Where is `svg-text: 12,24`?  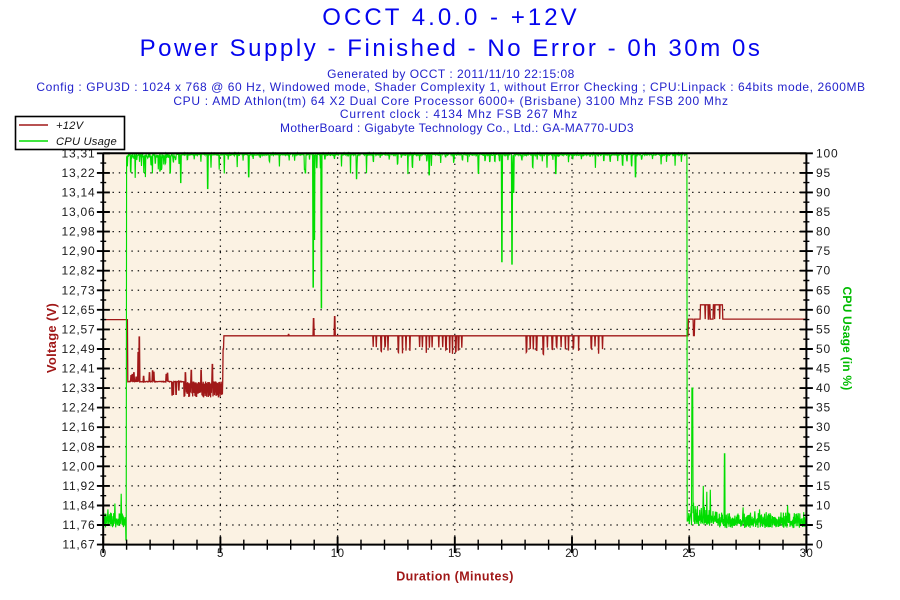
svg-text: 12,24 is located at coordinates (78, 408).